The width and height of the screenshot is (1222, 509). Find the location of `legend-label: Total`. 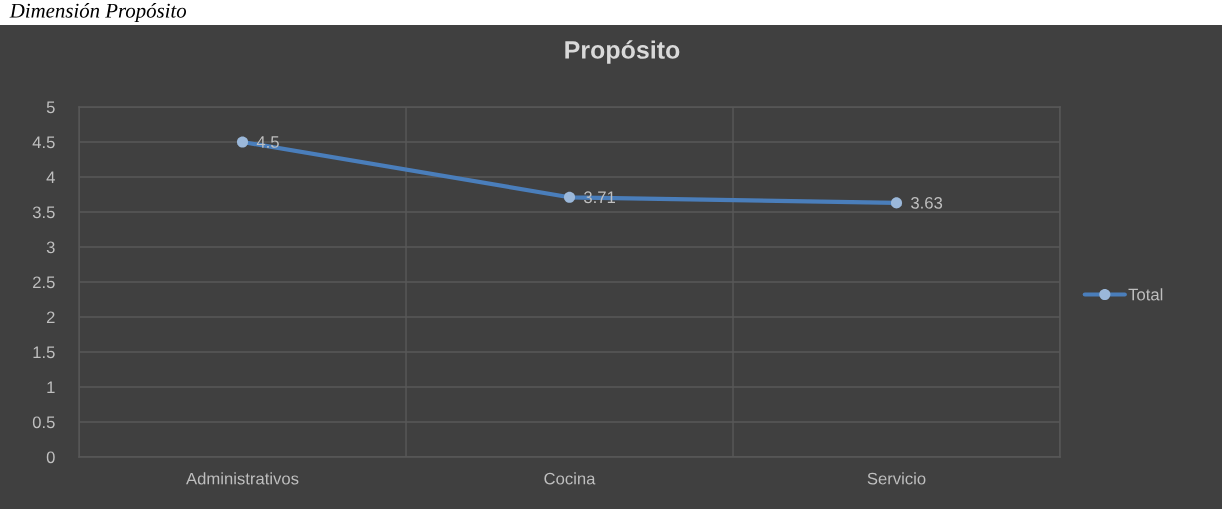

legend-label: Total is located at coordinates (1145, 294).